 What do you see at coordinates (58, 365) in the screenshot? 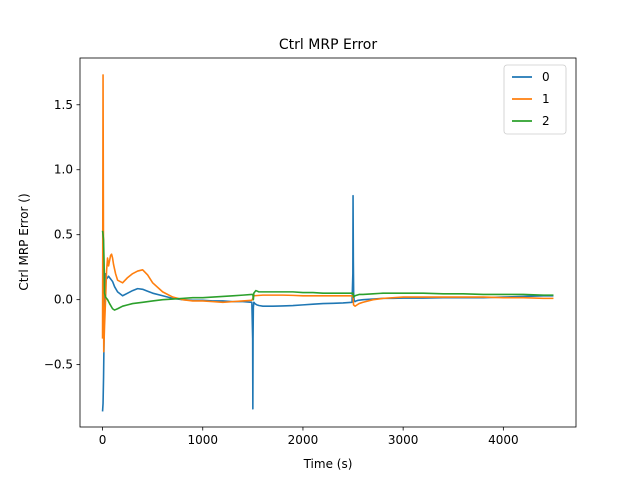
I see `y-tick-label: −0.5` at bounding box center [58, 365].